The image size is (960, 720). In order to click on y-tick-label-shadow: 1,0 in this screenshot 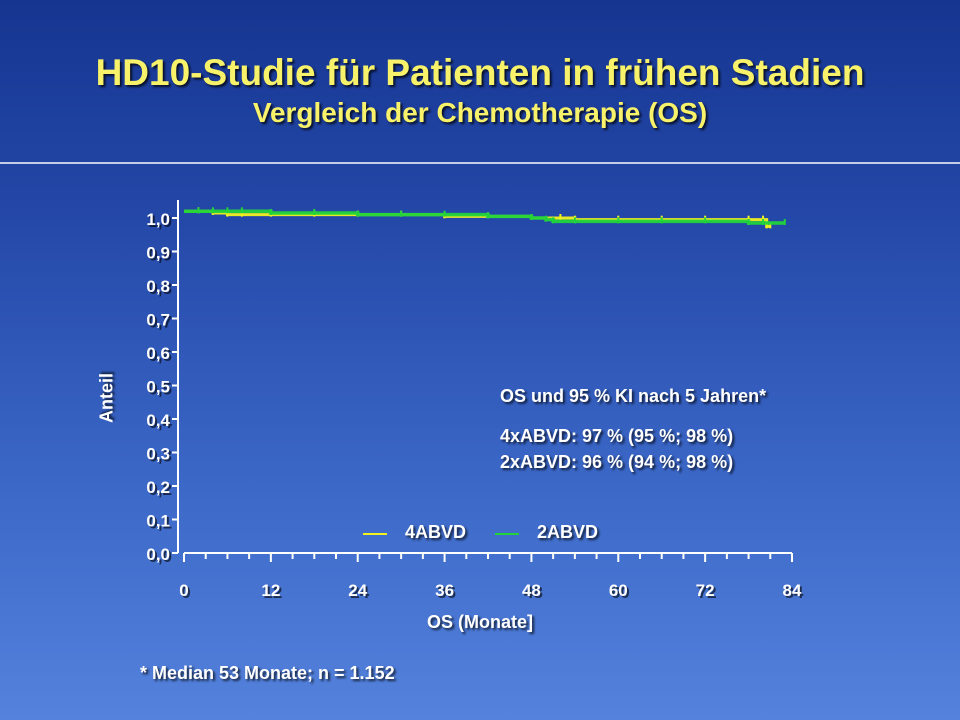, I will do `click(160, 221)`.